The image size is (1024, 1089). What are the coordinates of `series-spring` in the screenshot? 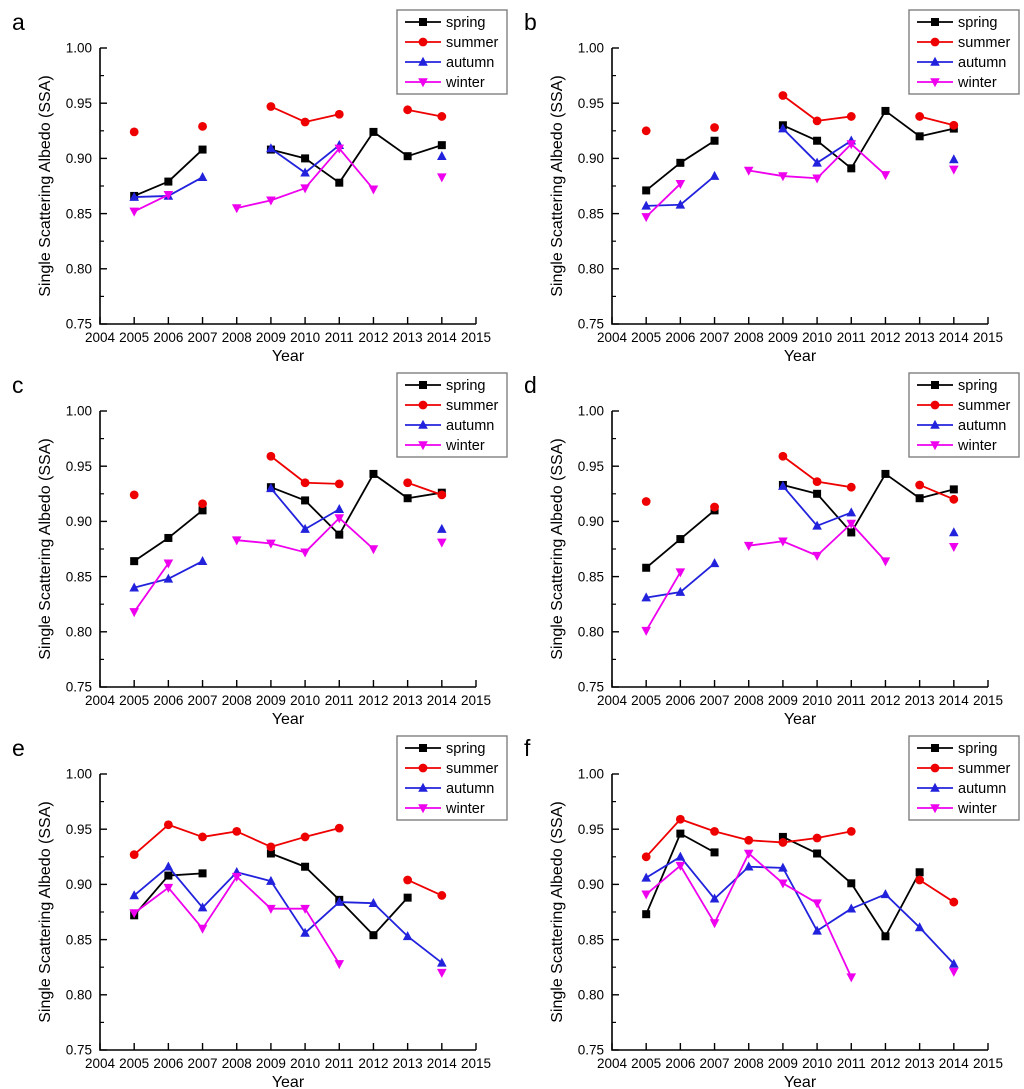 It's located at (800, 150).